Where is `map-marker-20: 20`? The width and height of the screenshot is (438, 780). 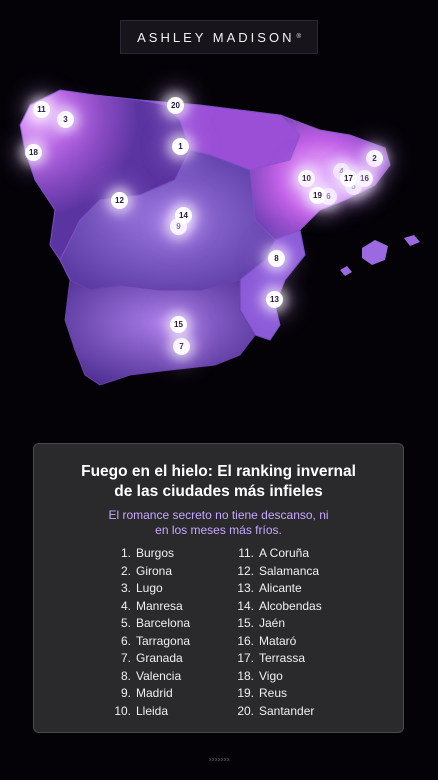 map-marker-20: 20 is located at coordinates (175, 105).